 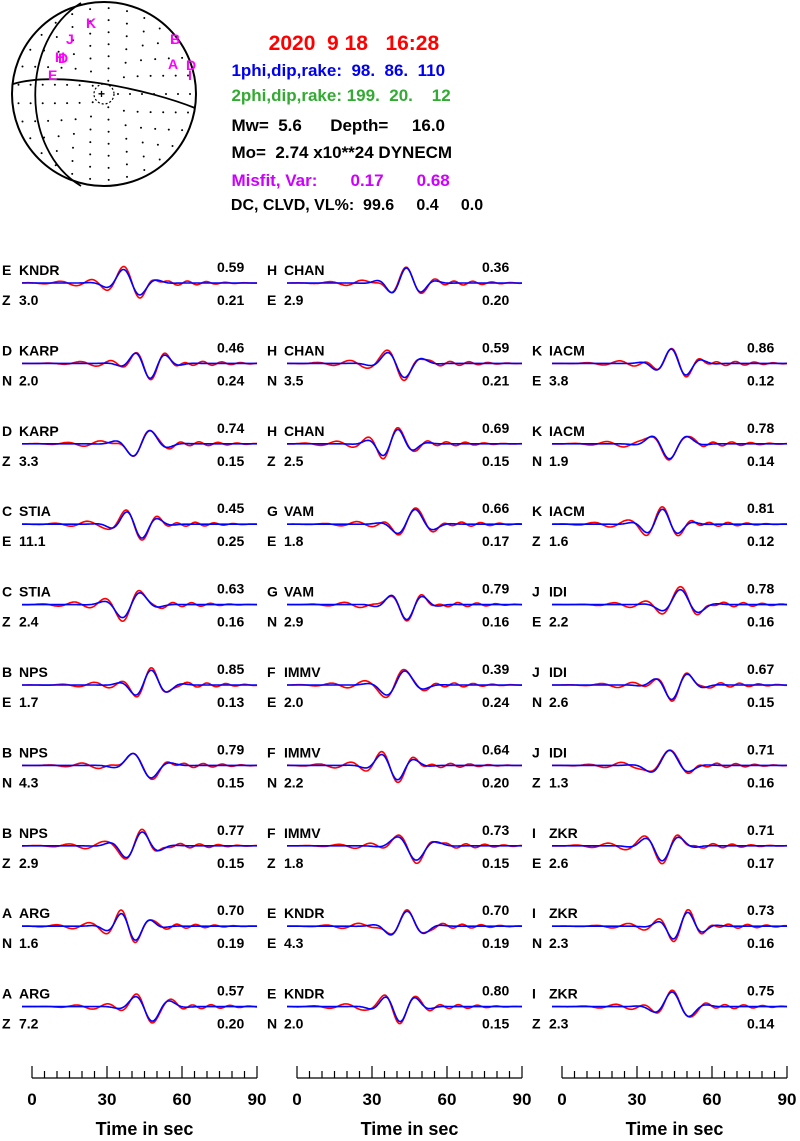 I want to click on shift-value: 0.20, so click(x=495, y=782).